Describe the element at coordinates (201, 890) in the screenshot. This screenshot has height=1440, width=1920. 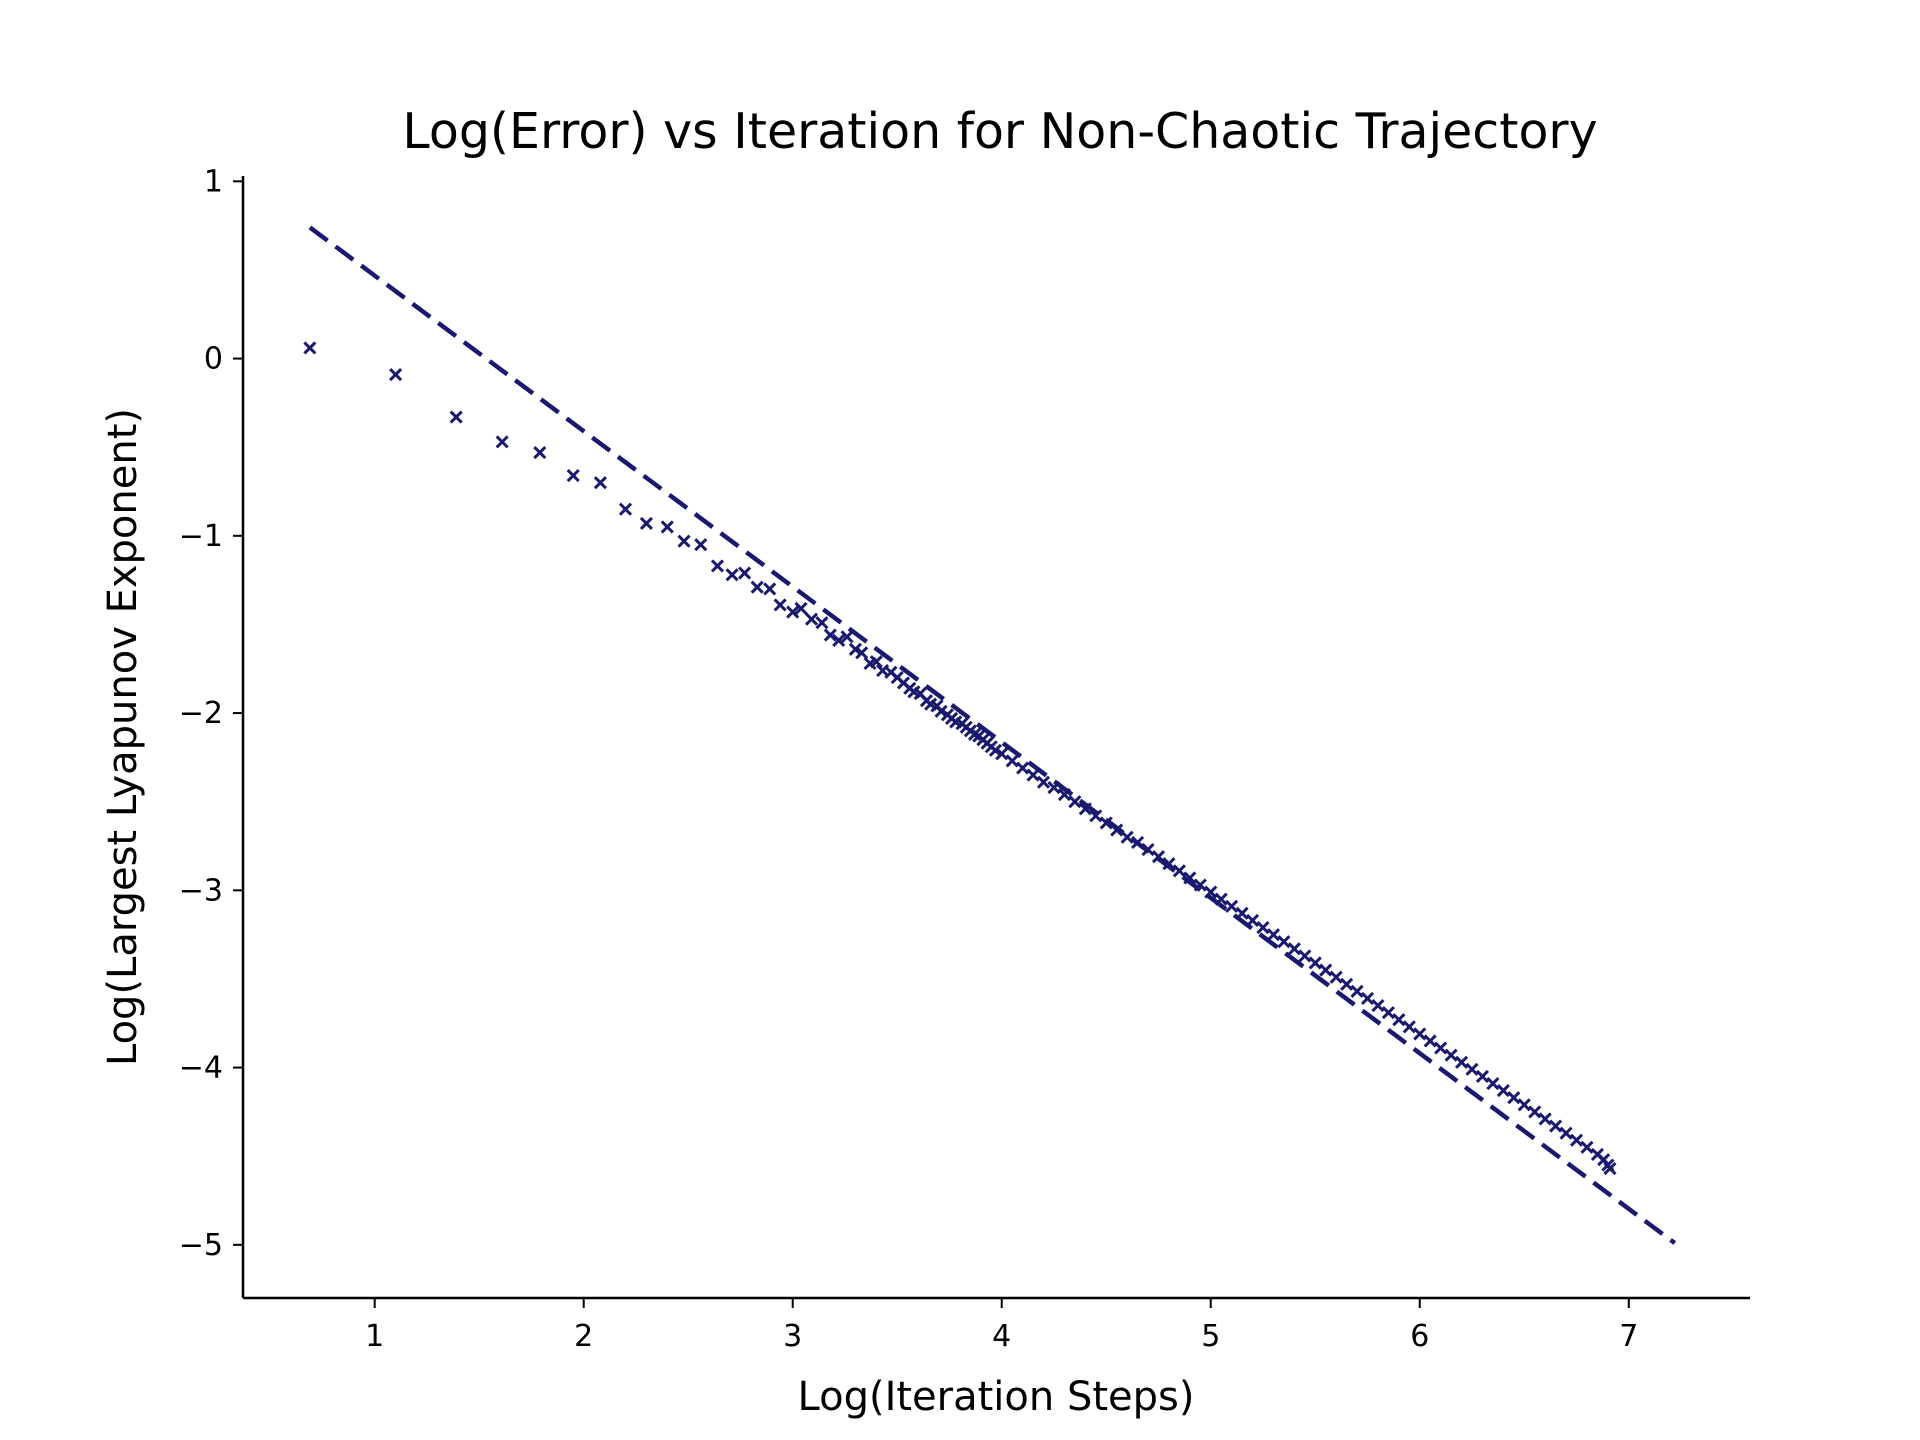
I see `y-tick-label: −3` at that location.